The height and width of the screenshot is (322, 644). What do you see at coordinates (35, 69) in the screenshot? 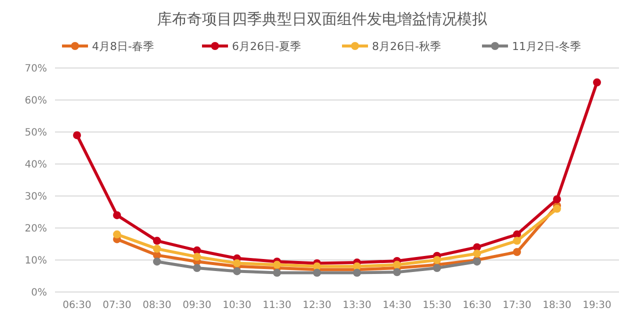
I see `y-tick-label: 70%` at bounding box center [35, 69].